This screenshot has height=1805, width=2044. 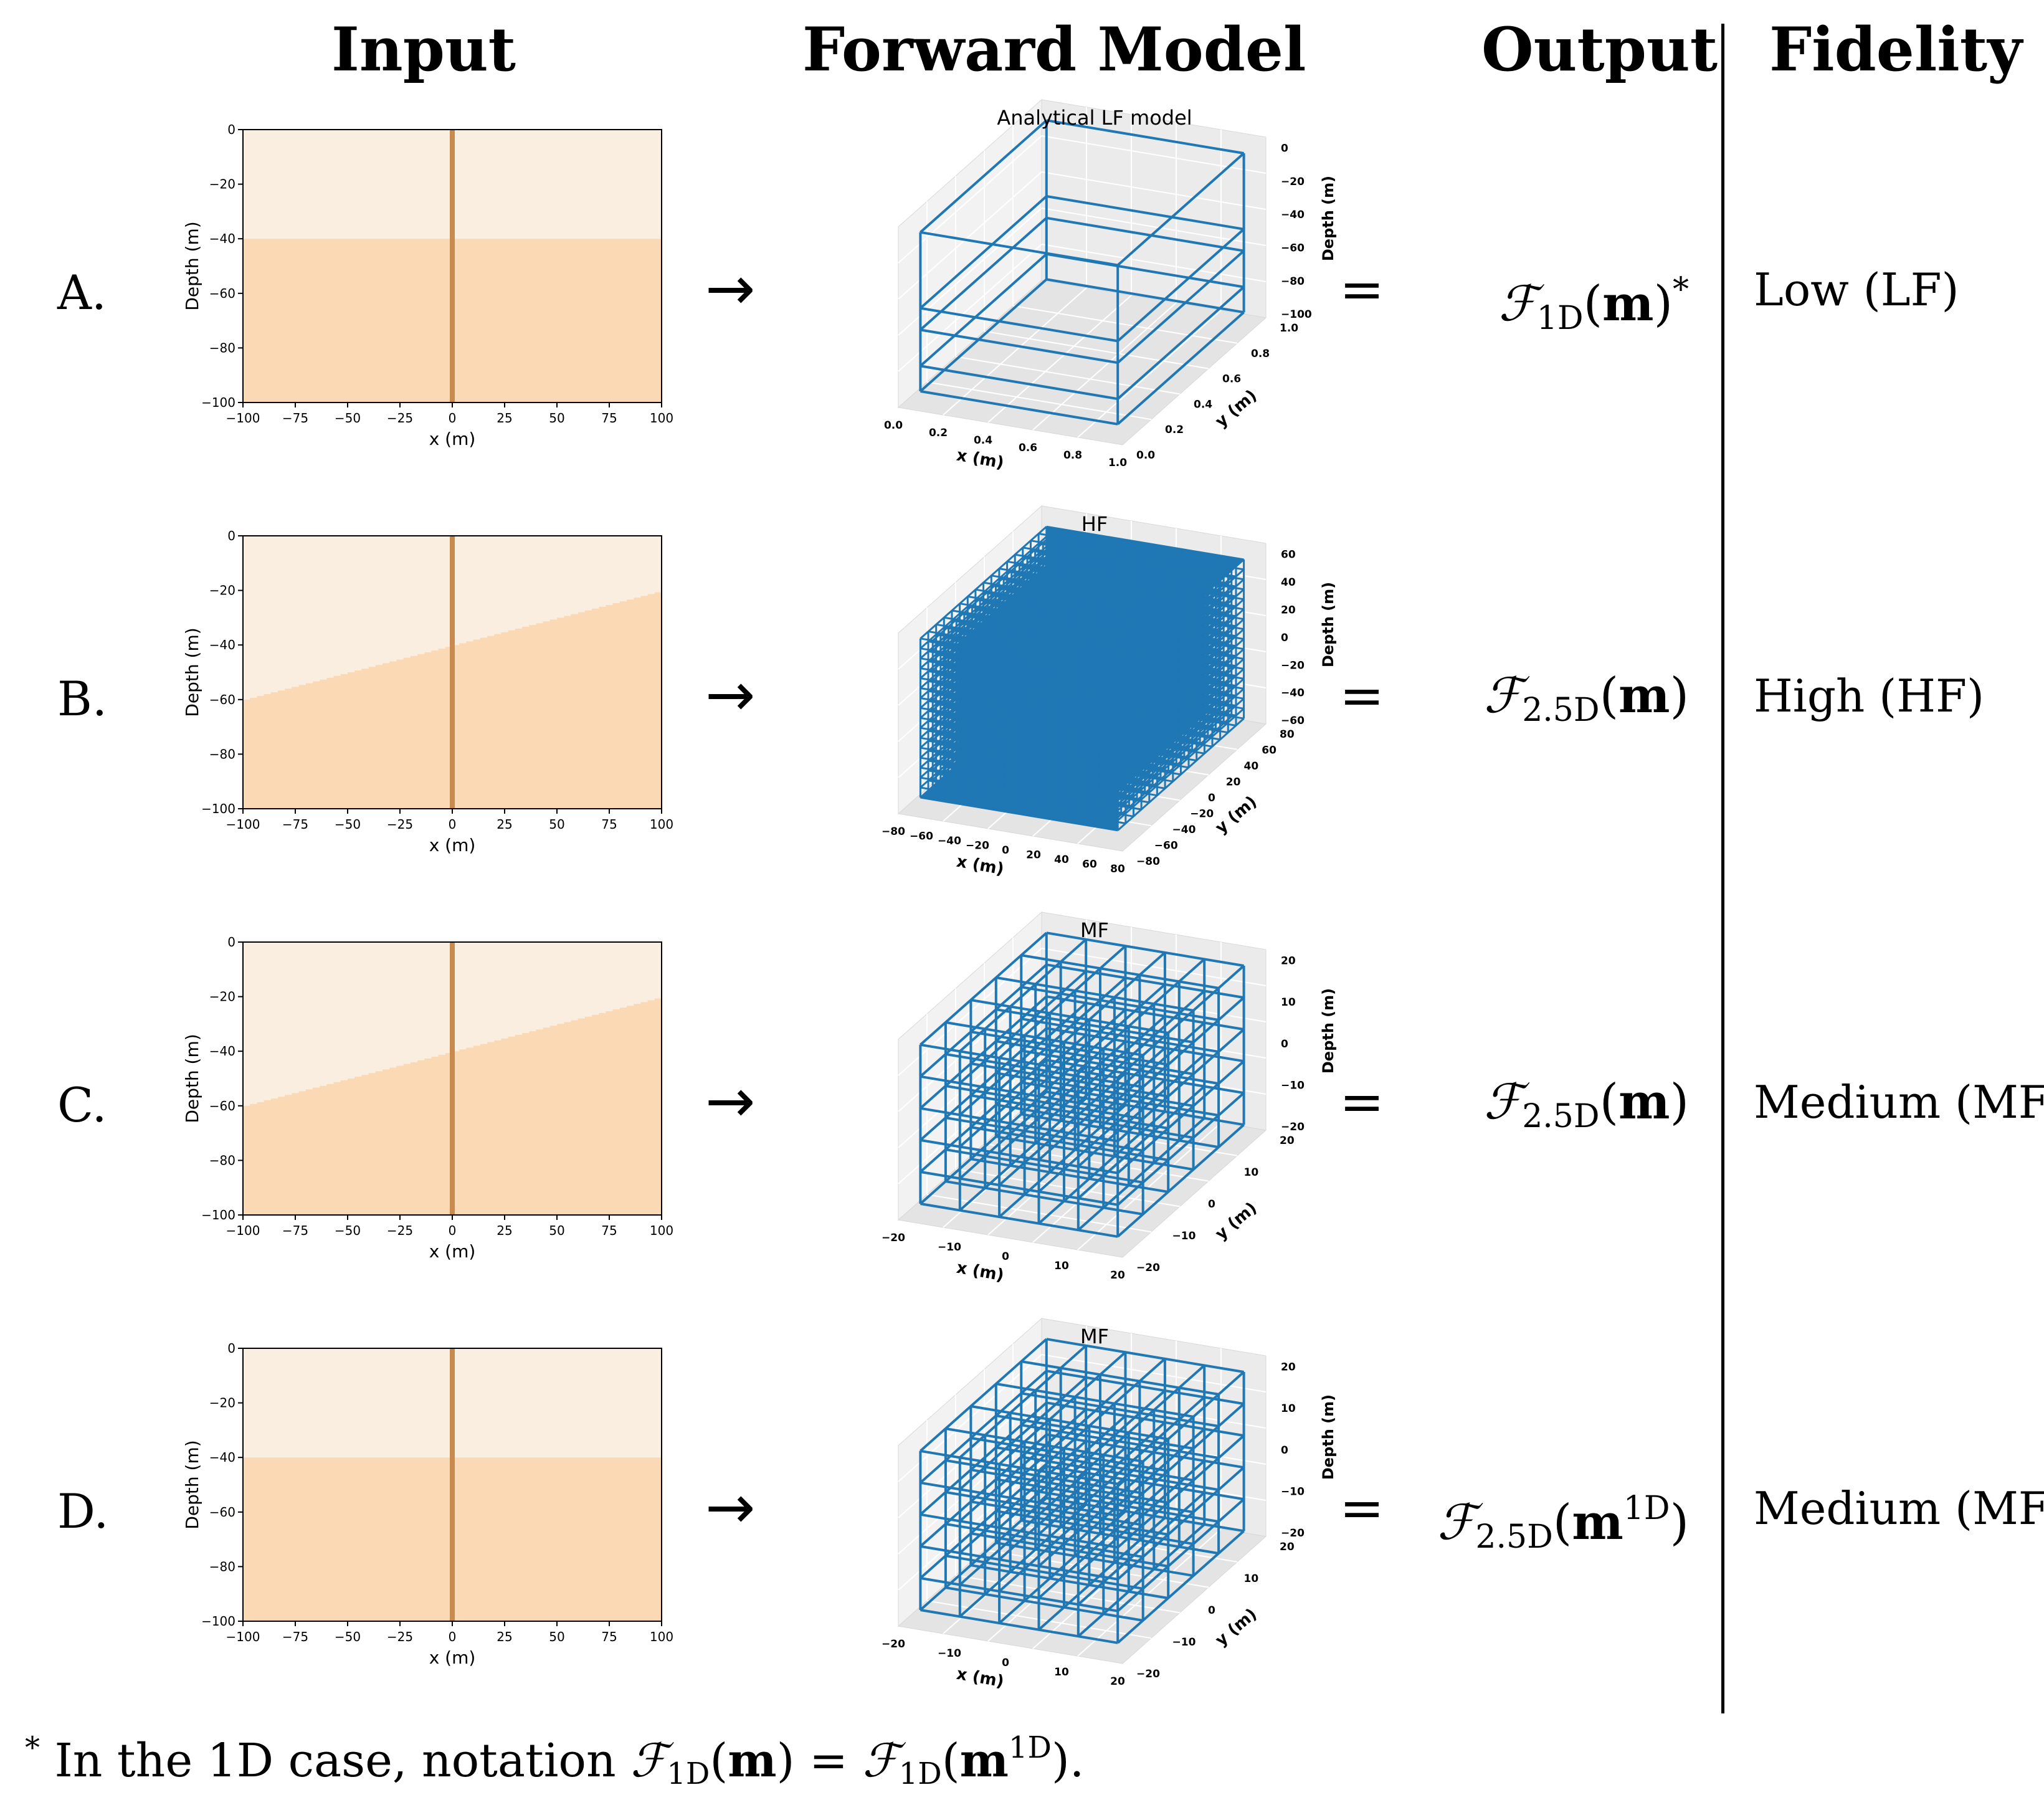 I want to click on x-tick-label: 0, so click(x=453, y=418).